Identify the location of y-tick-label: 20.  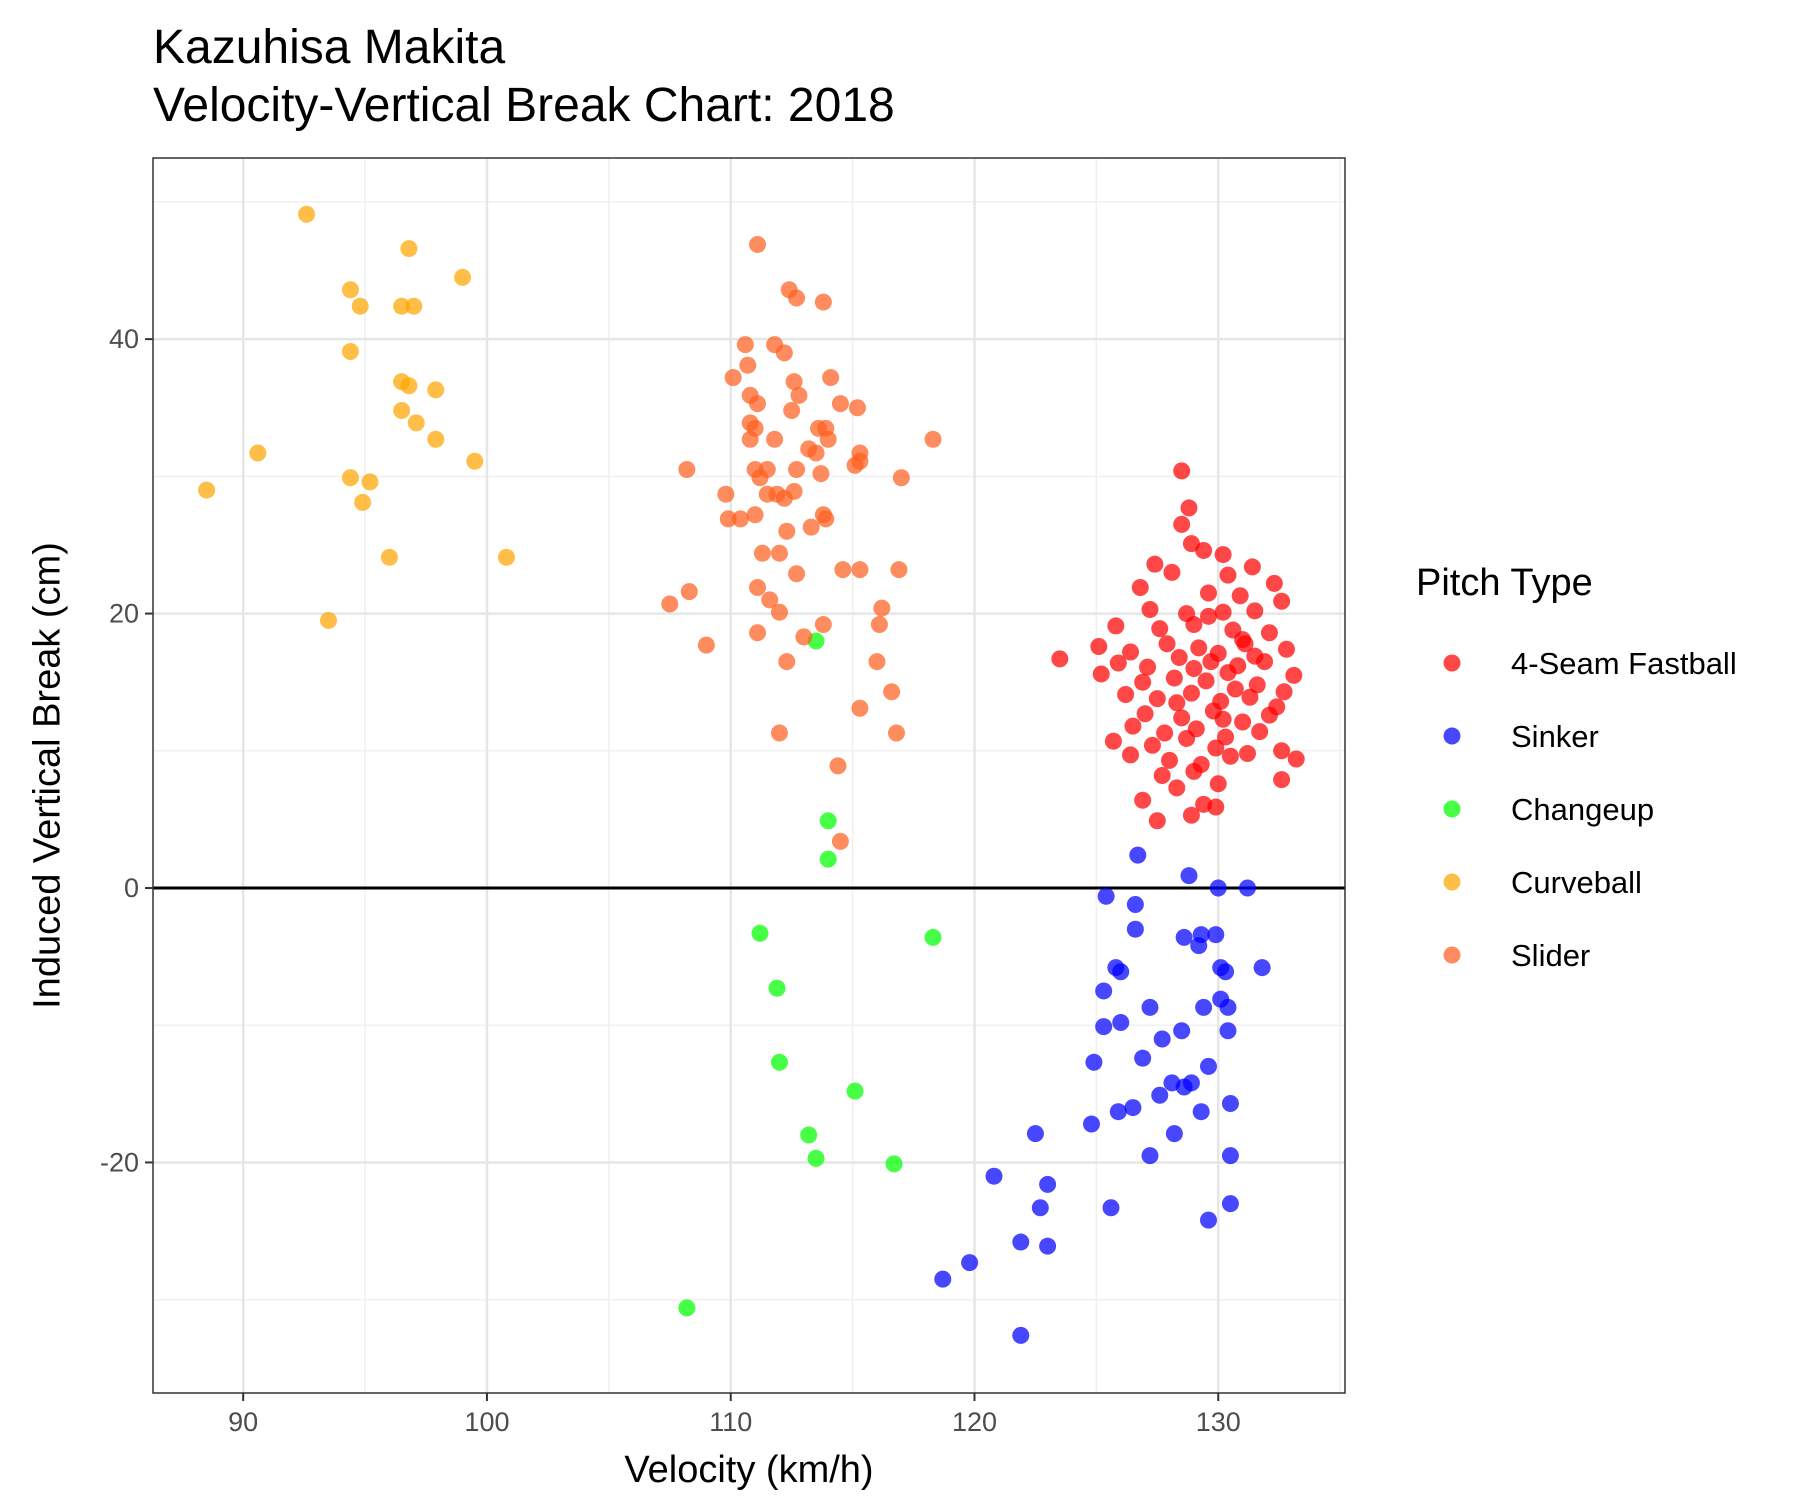
(124, 614).